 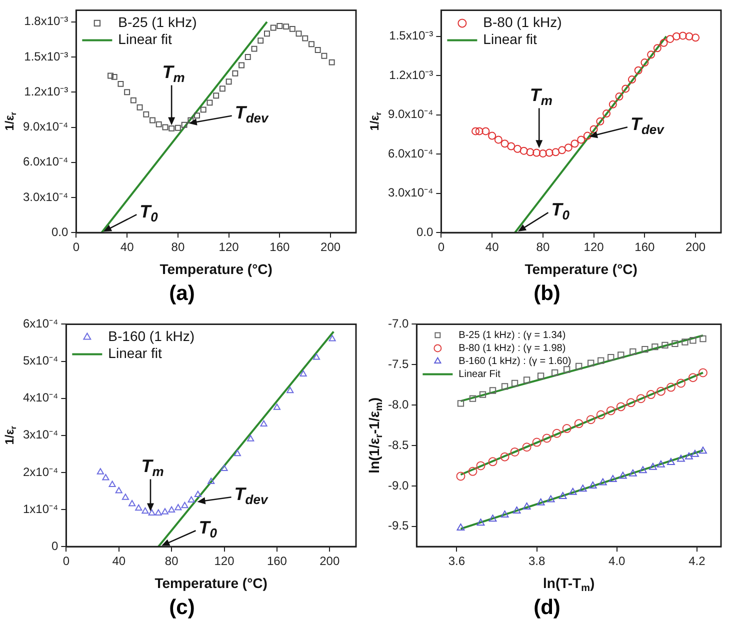 I want to click on y-tick-label: -9.5, so click(x=398, y=525).